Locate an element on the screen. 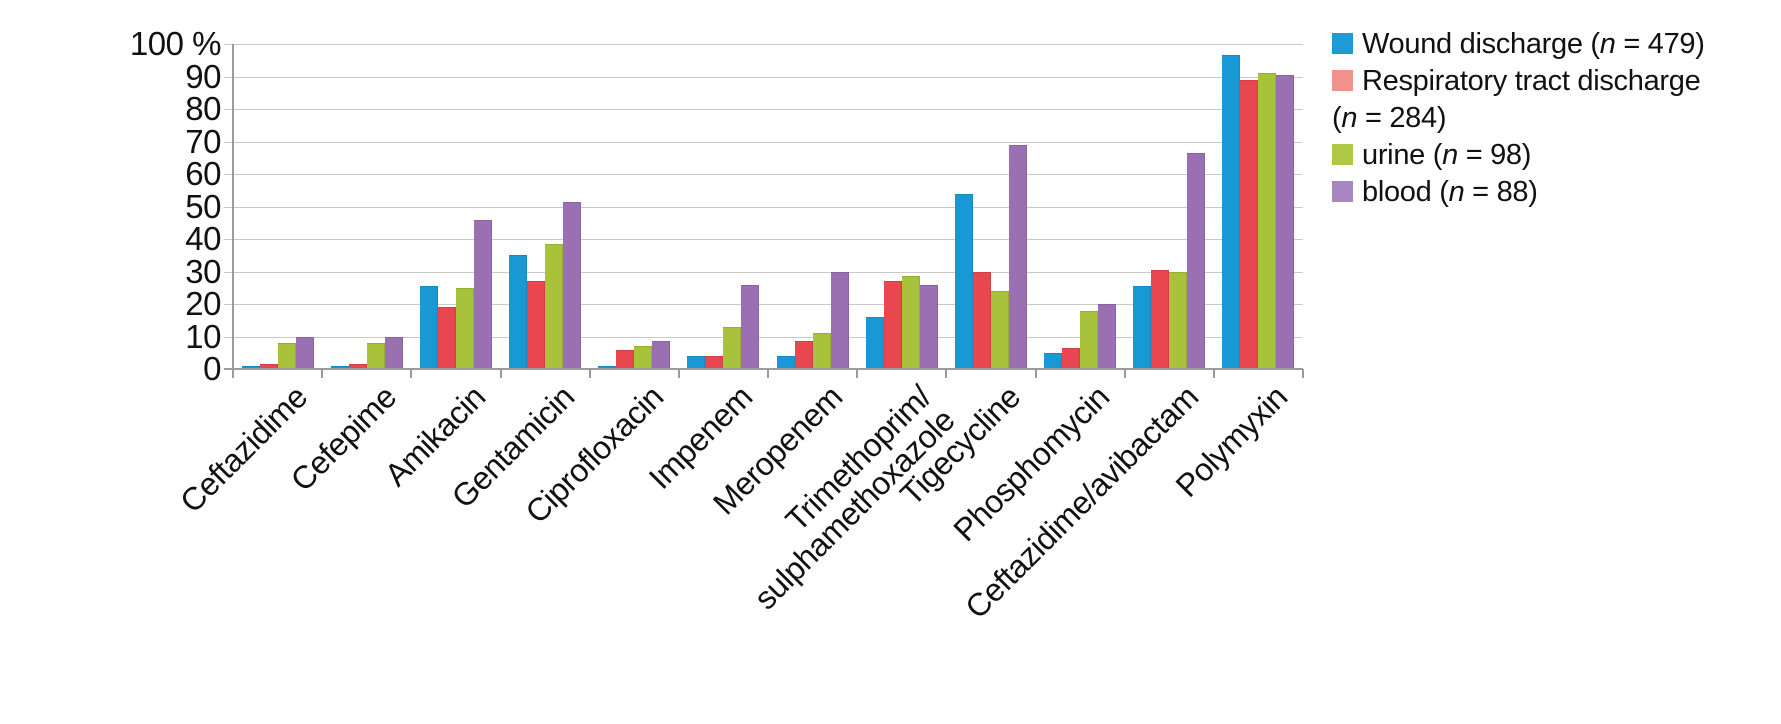 The image size is (1781, 724). bar-phosphomycin-blood is located at coordinates (1107, 336).